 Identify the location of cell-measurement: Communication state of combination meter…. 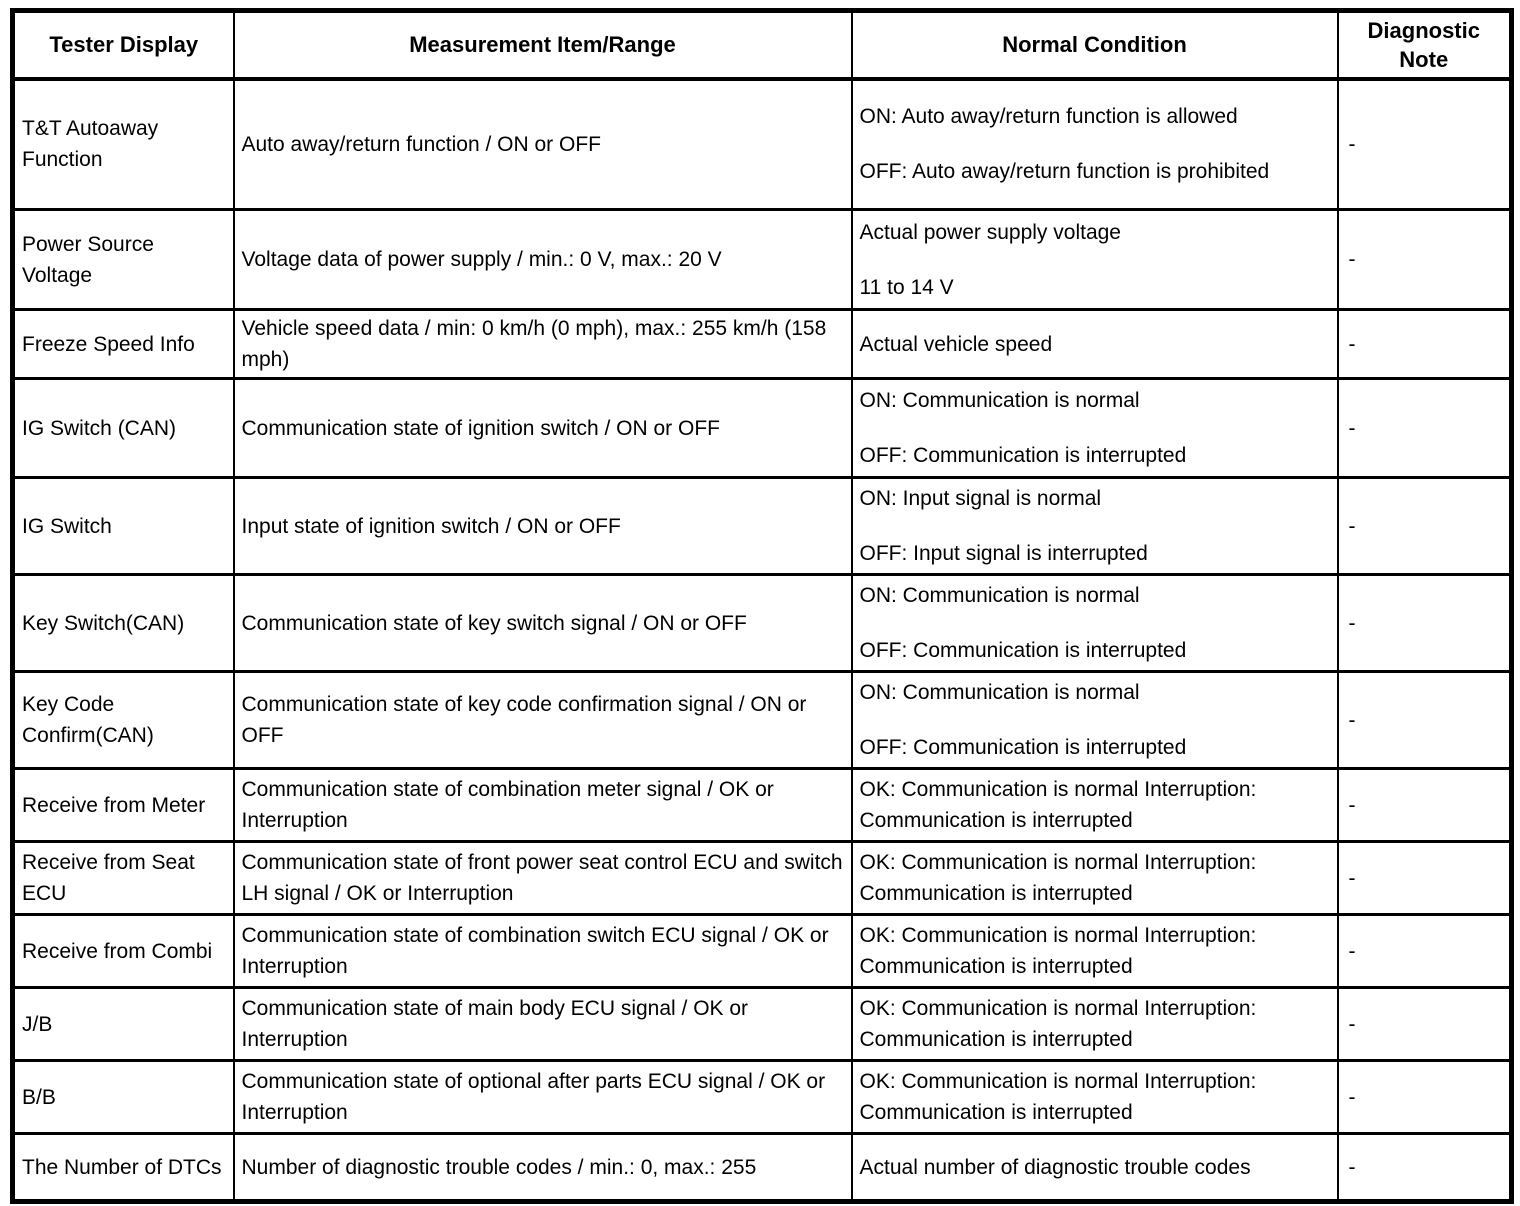
(542, 805).